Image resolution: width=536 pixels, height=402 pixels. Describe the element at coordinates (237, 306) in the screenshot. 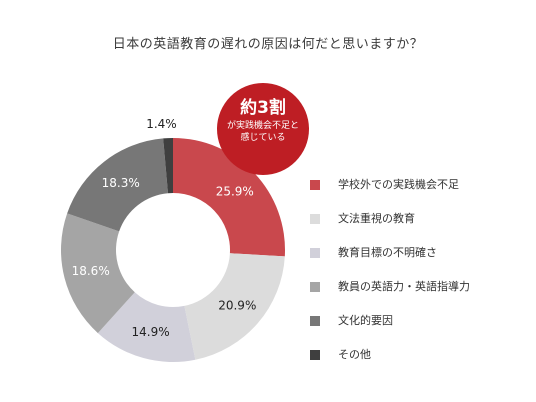

I see `donut-value-label-1: 20.9%` at that location.